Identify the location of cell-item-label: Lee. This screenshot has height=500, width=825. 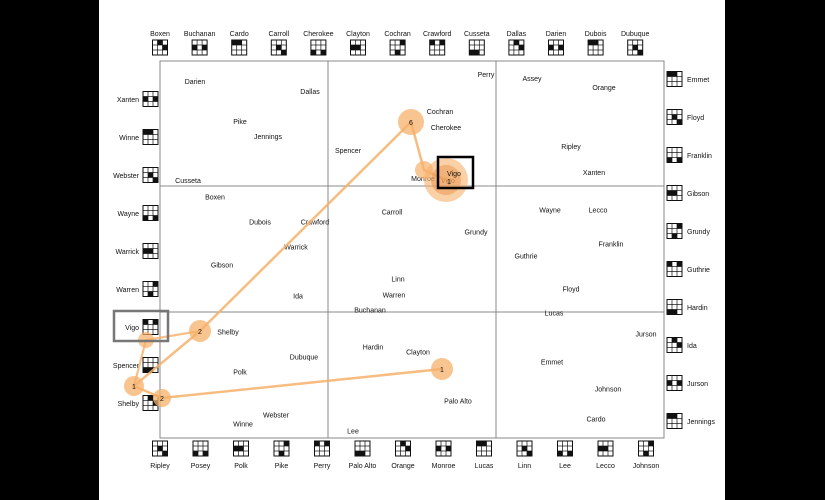
(353, 431).